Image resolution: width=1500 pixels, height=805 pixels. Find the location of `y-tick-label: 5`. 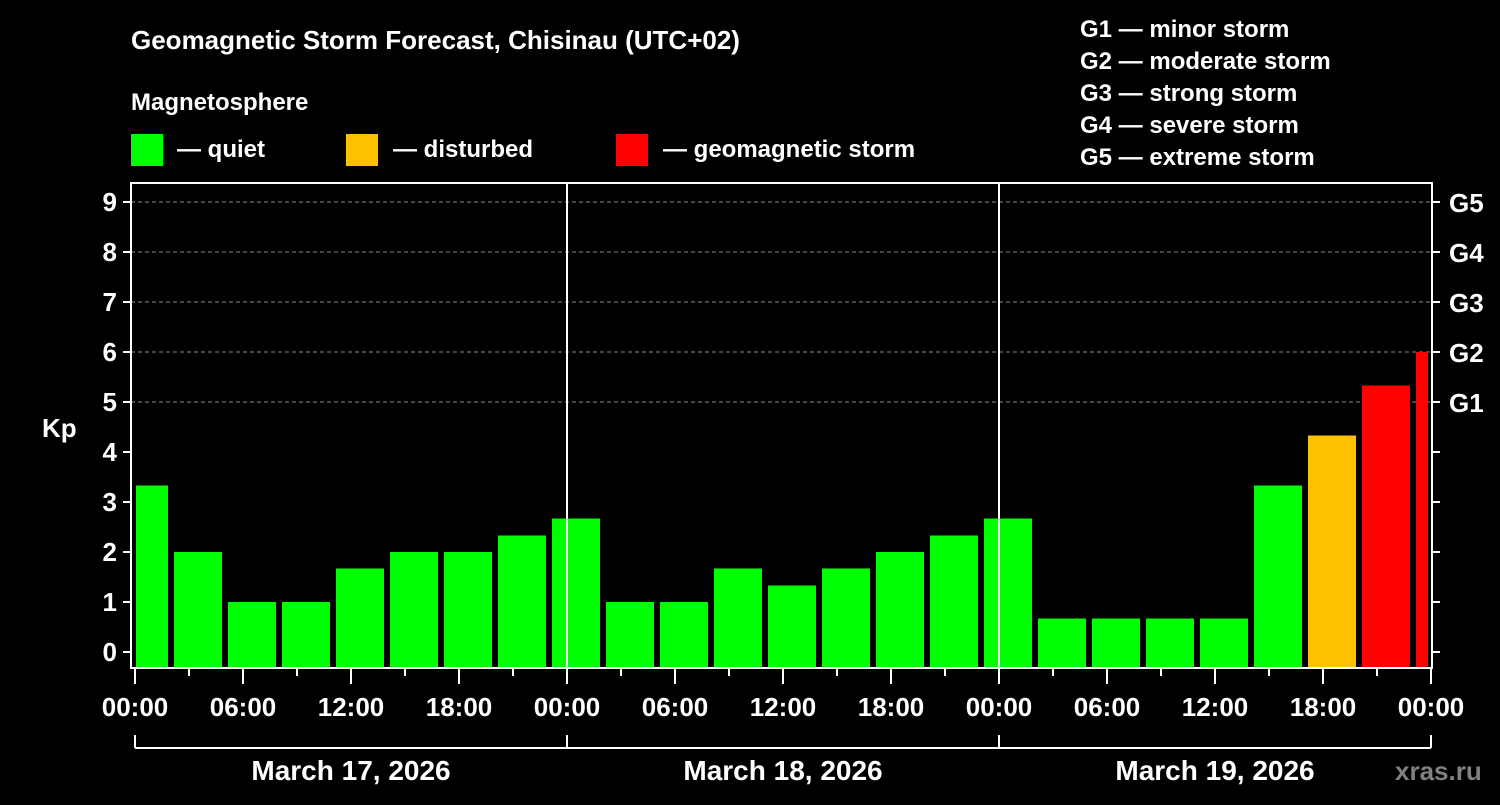

y-tick-label: 5 is located at coordinates (110, 402).